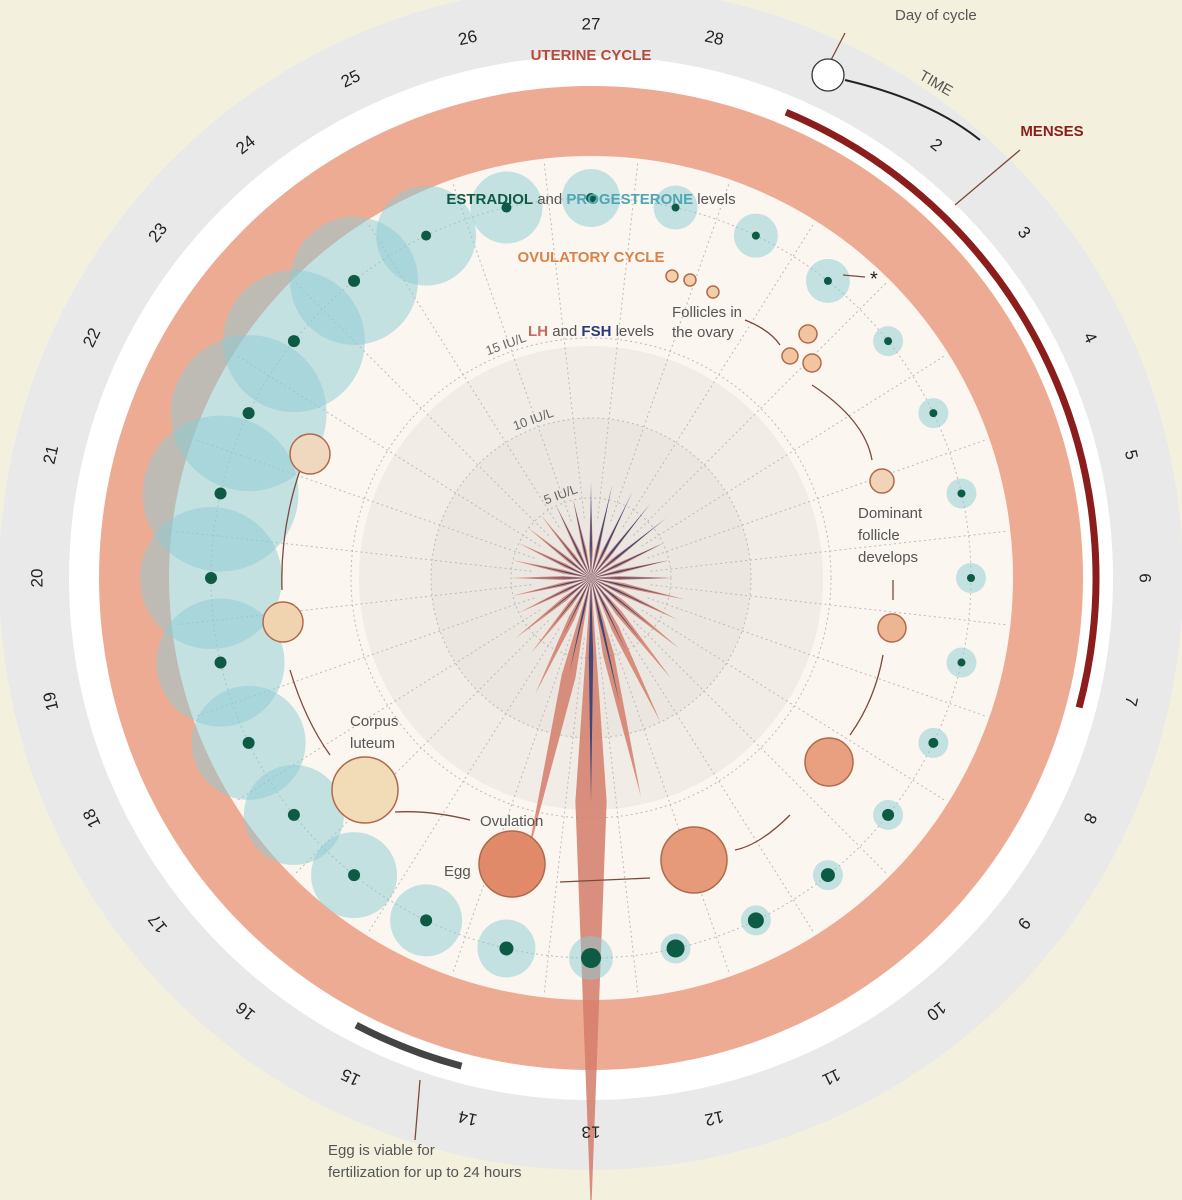  Describe the element at coordinates (591, 55) in the screenshot. I see `annotation: UTERINE CYCLE` at that location.